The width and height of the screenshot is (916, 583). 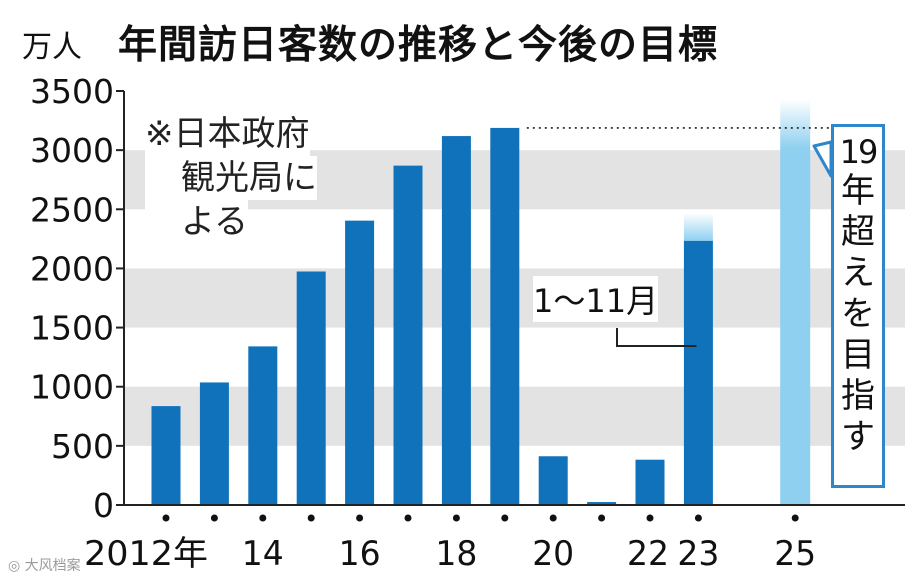 I want to click on x-tick-label: 14, so click(x=263, y=554).